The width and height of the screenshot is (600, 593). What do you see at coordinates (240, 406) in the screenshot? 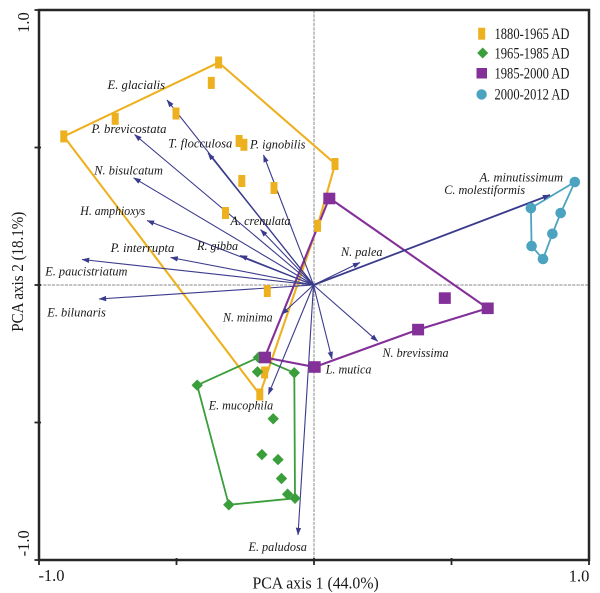
I see `svg-text: E. mucophila` at bounding box center [240, 406].